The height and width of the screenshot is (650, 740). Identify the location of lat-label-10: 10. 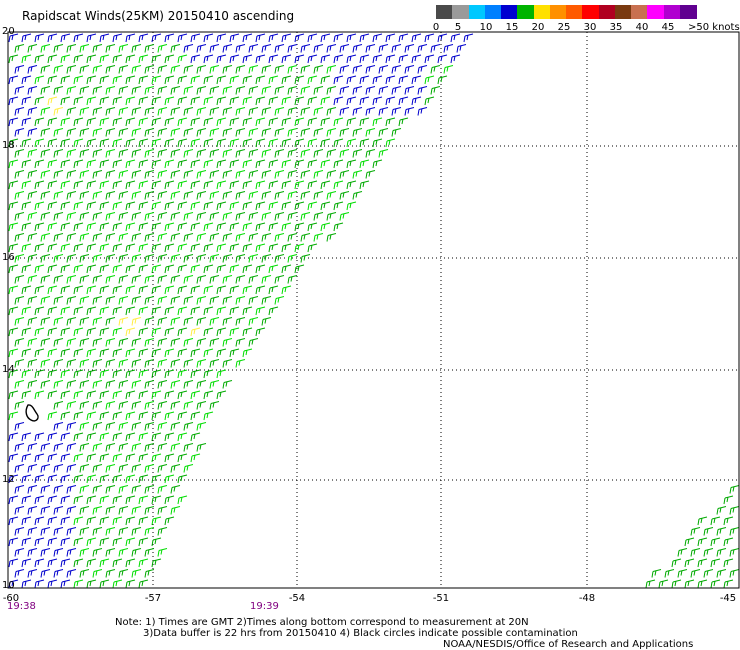
(8, 585).